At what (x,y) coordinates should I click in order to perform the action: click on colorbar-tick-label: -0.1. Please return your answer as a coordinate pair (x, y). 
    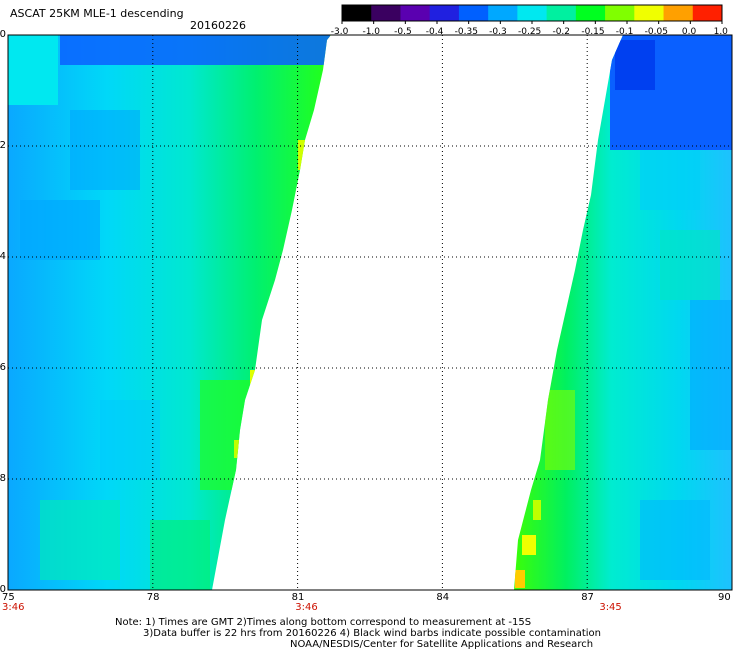
    Looking at the image, I should click on (624, 32).